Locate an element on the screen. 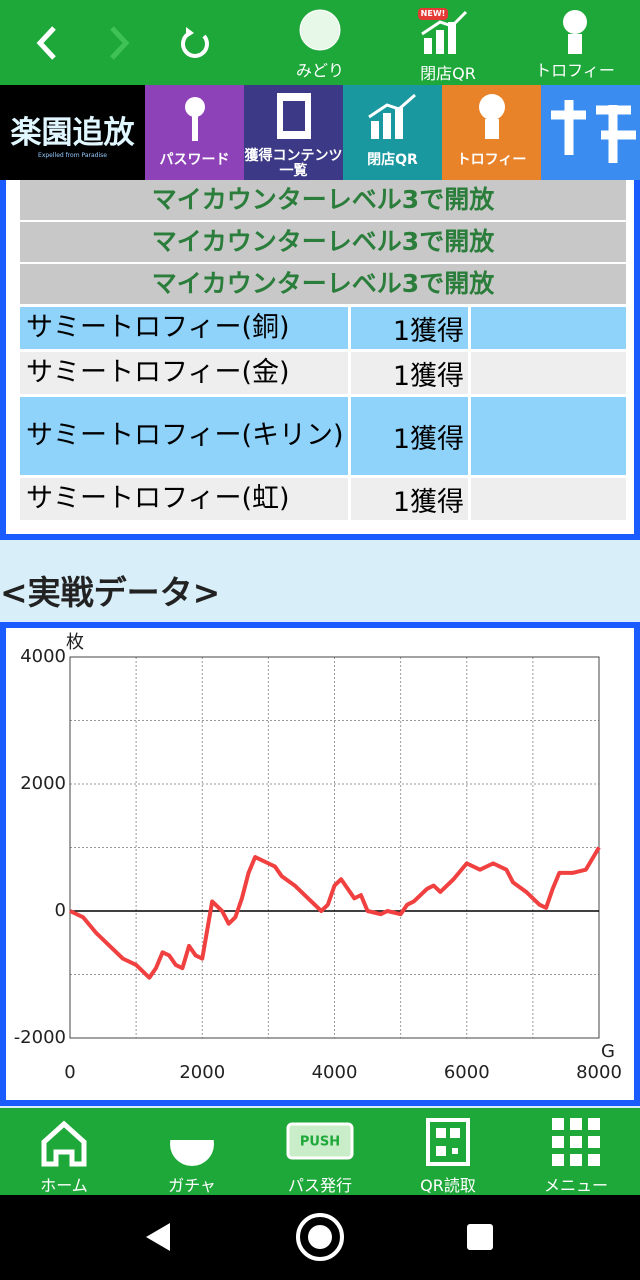 The width and height of the screenshot is (640, 1280). list-icon is located at coordinates (294, 116).